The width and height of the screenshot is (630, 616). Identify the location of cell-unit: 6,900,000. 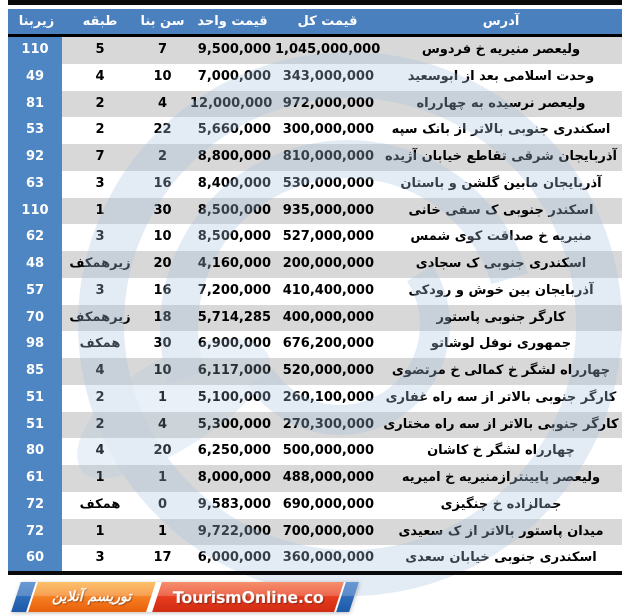
(234, 344).